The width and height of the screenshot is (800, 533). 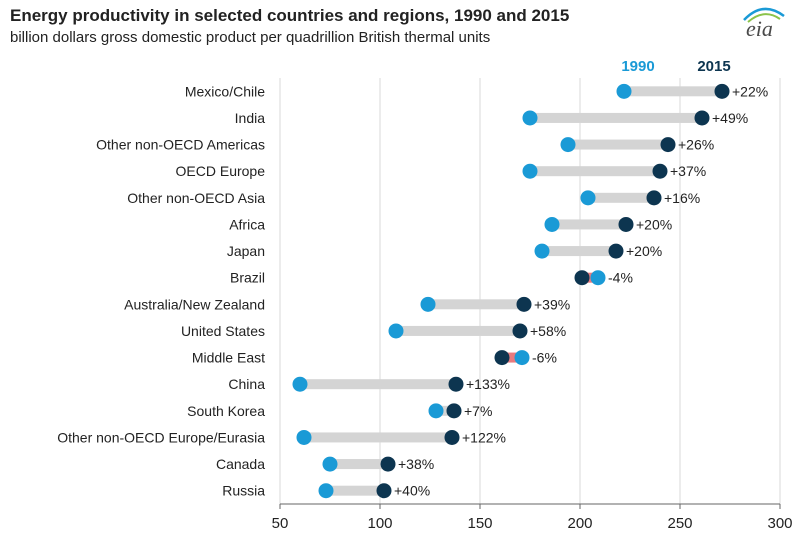 What do you see at coordinates (530, 118) in the screenshot?
I see `dot-1990-india` at bounding box center [530, 118].